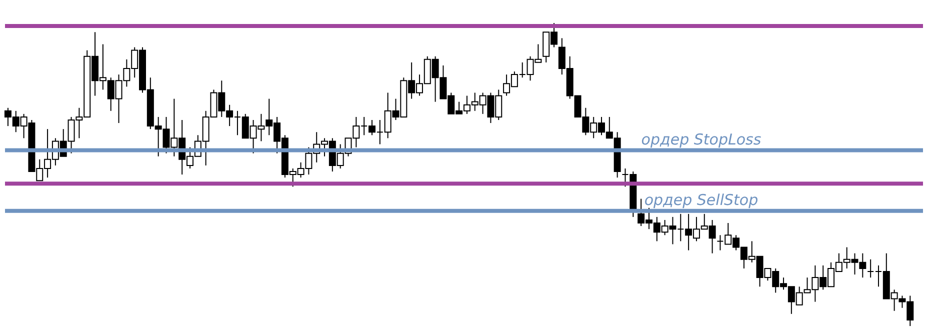 This screenshot has width=928, height=333. I want to click on ref-line-label: ордер SellStop, so click(701, 199).